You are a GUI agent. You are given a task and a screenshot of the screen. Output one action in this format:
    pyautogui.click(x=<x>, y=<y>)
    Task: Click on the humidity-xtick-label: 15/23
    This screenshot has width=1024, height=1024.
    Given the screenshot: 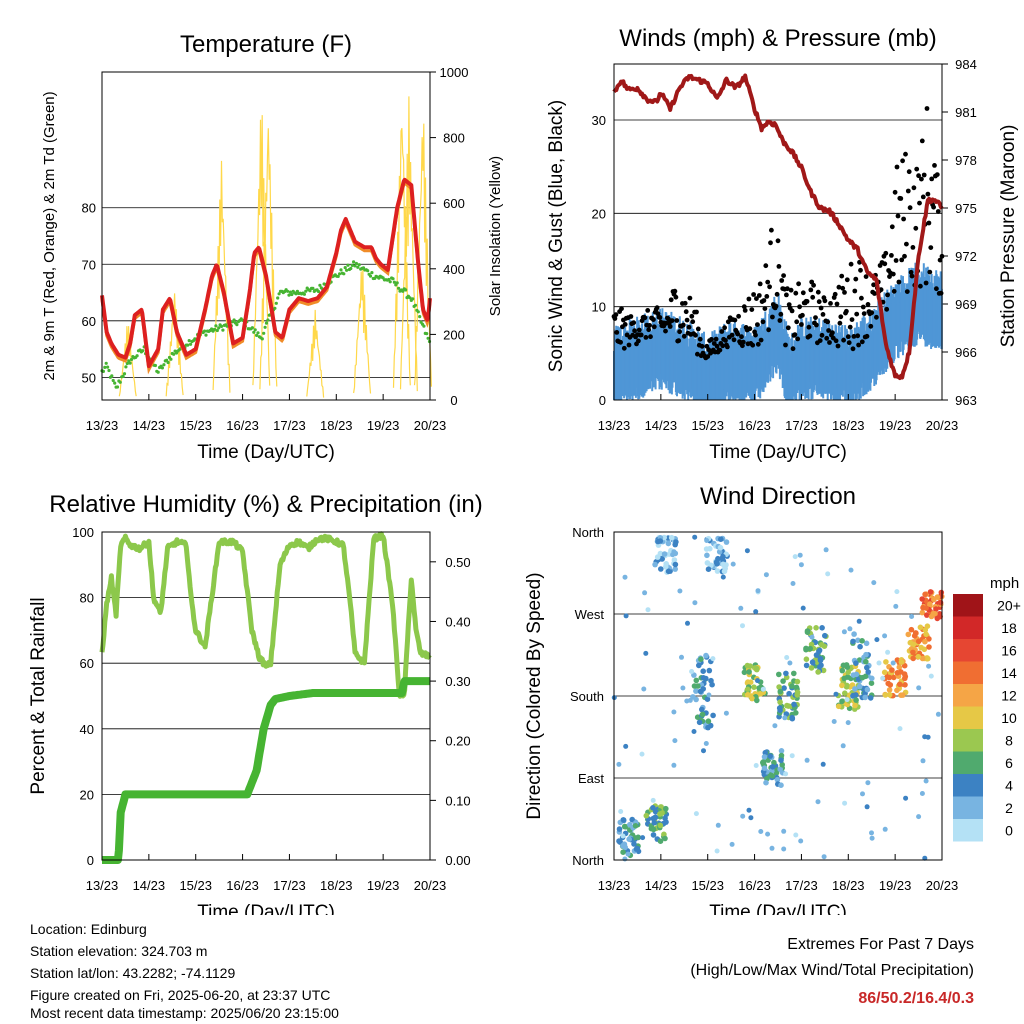 What is the action you would take?
    pyautogui.click(x=195, y=885)
    